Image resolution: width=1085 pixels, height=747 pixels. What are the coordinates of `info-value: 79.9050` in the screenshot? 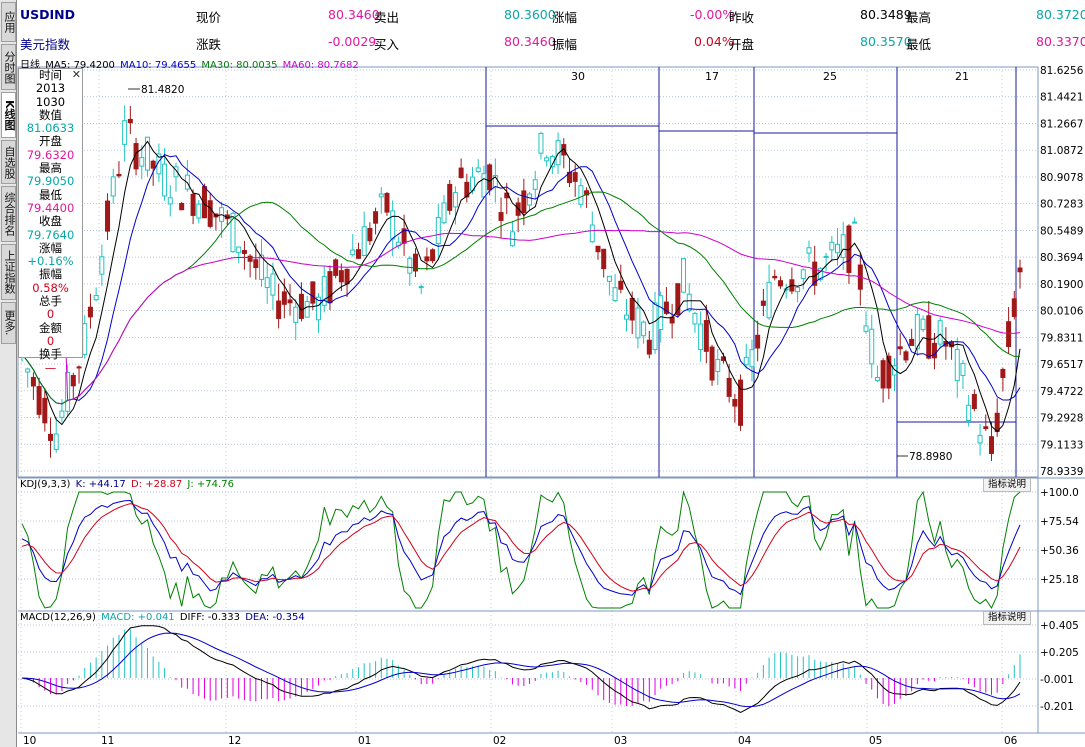 It's located at (50, 181).